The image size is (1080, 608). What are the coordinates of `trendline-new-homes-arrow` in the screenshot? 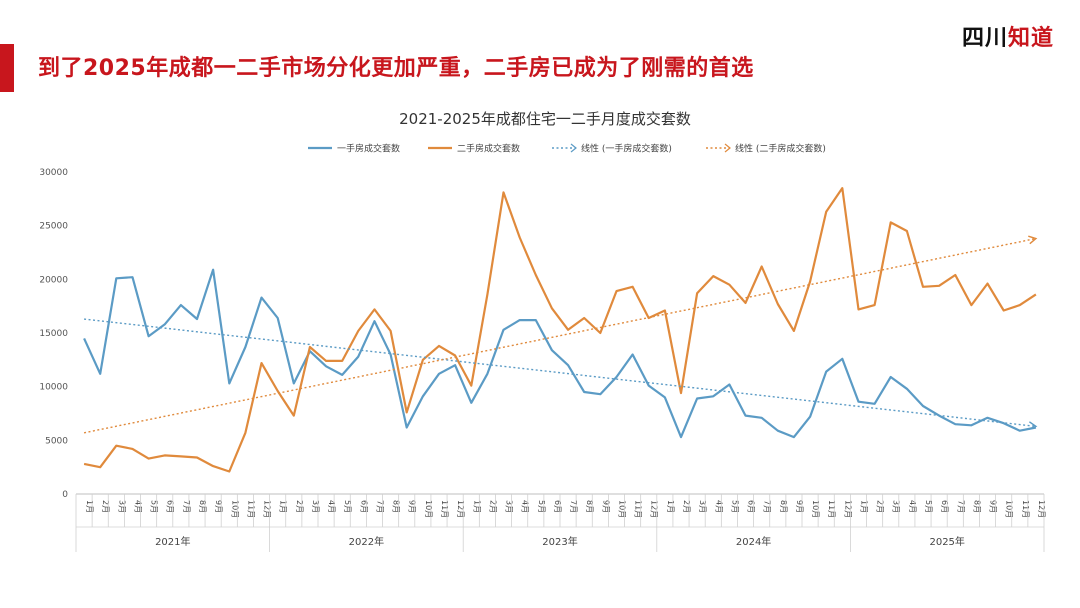 It's located at (1033, 426).